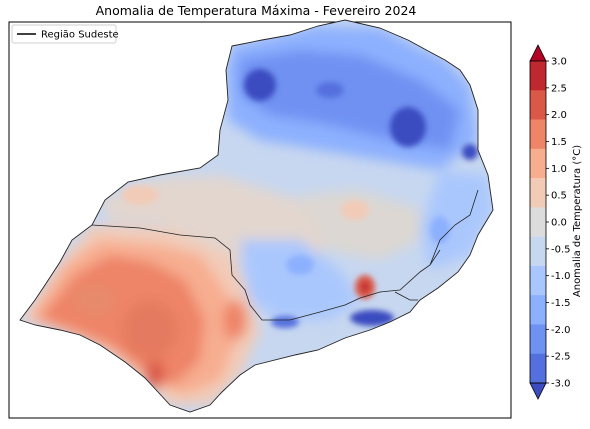 The height and width of the screenshot is (429, 590). What do you see at coordinates (559, 169) in the screenshot?
I see `colorbar-tick-label: 1.0` at bounding box center [559, 169].